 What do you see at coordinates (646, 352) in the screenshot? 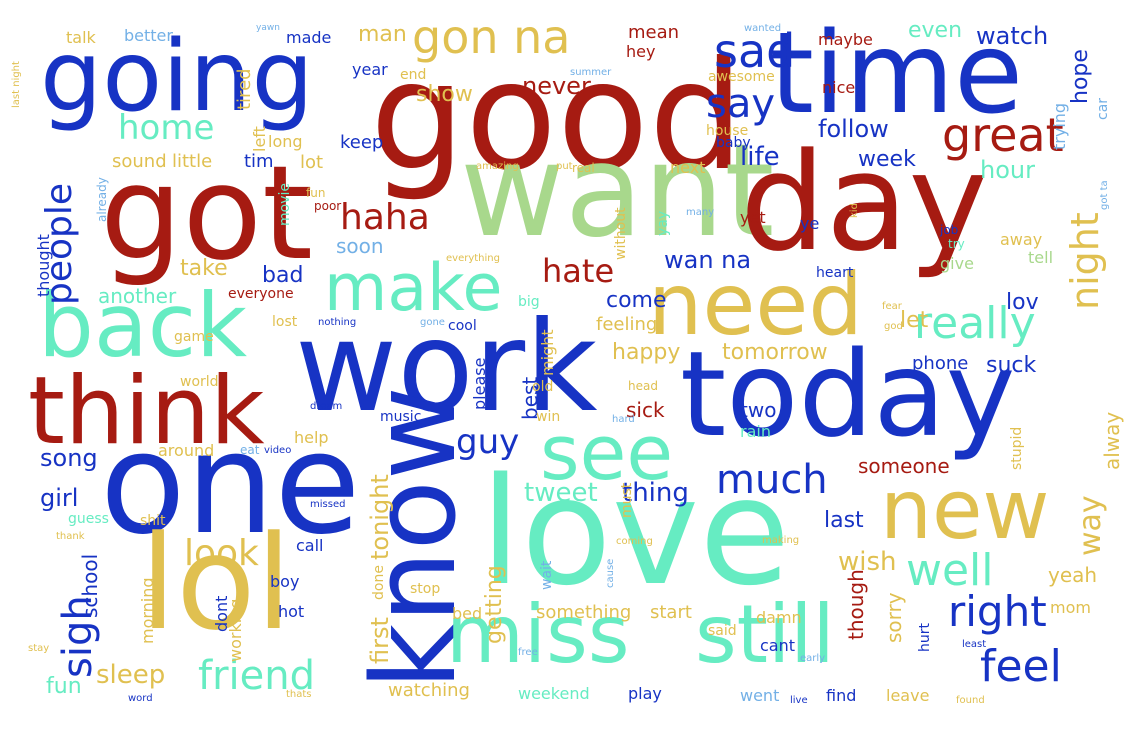
I see `cloud-word: happy` at bounding box center [646, 352].